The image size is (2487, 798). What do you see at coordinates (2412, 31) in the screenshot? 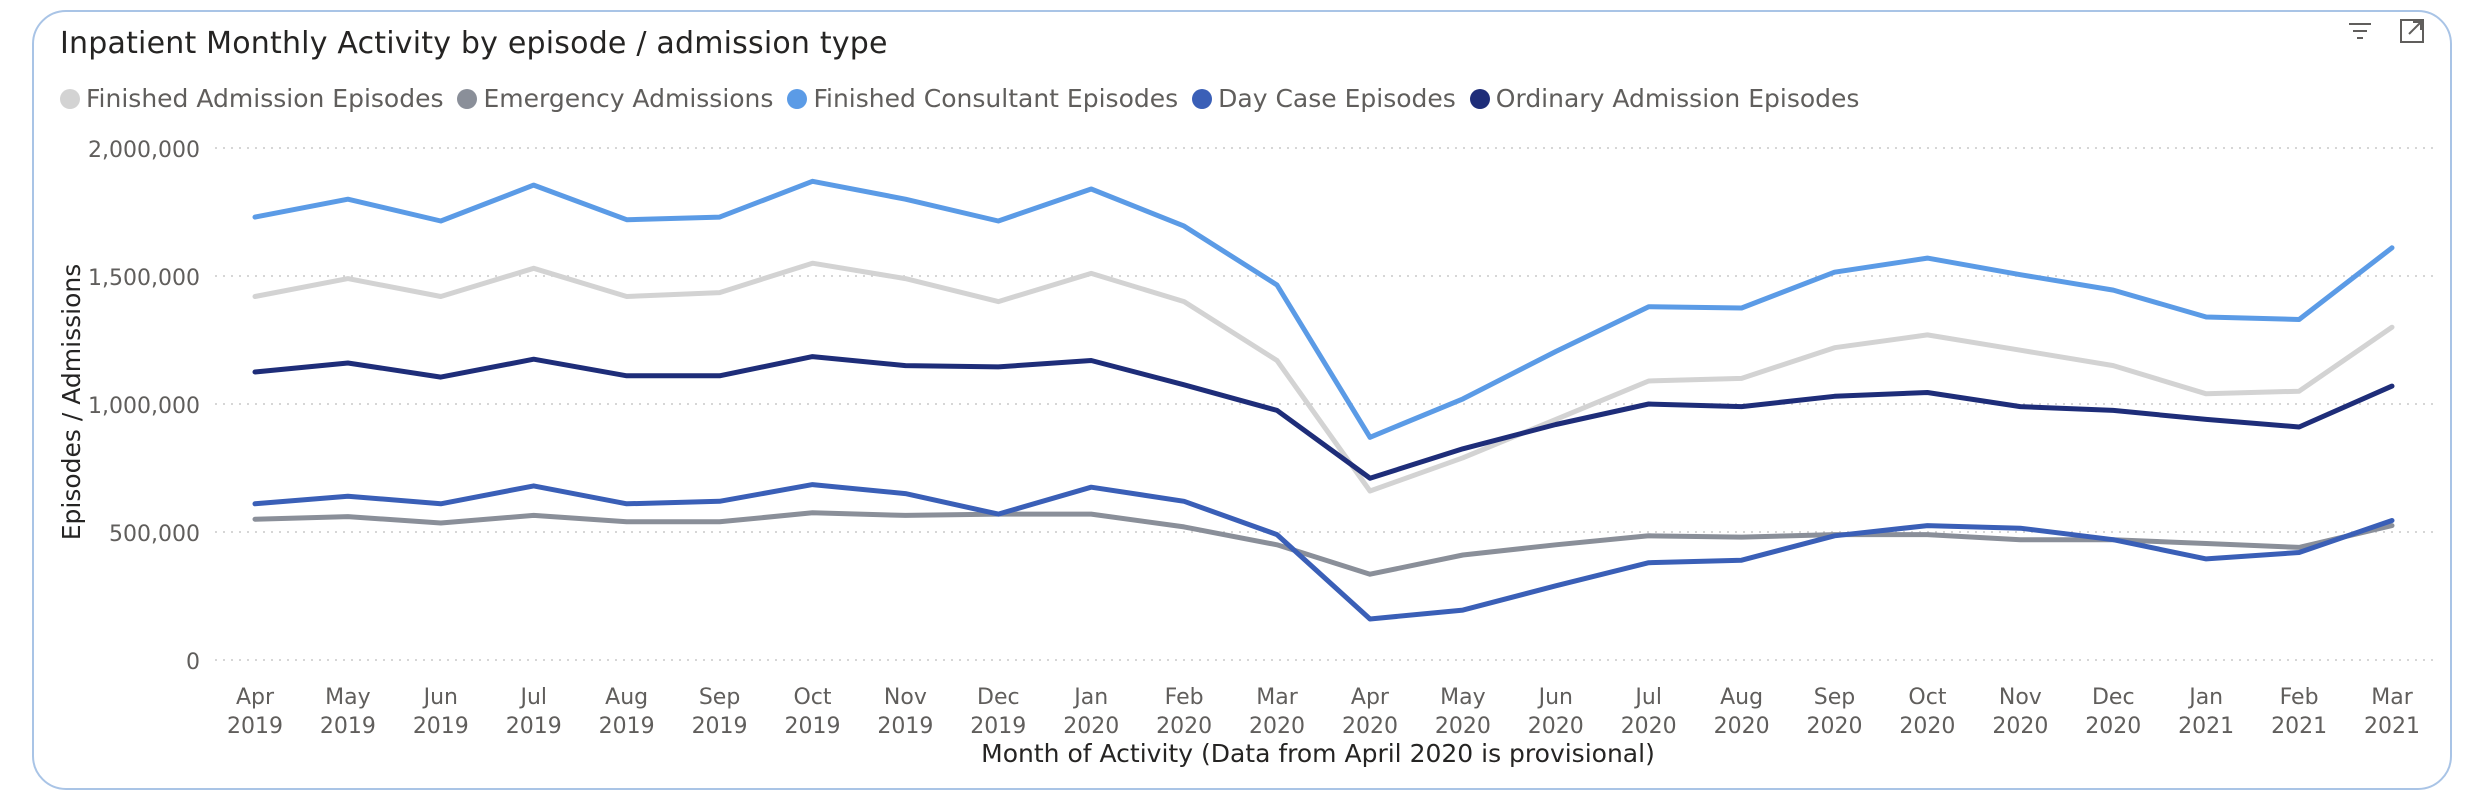
I see `focus-mode-icon` at bounding box center [2412, 31].